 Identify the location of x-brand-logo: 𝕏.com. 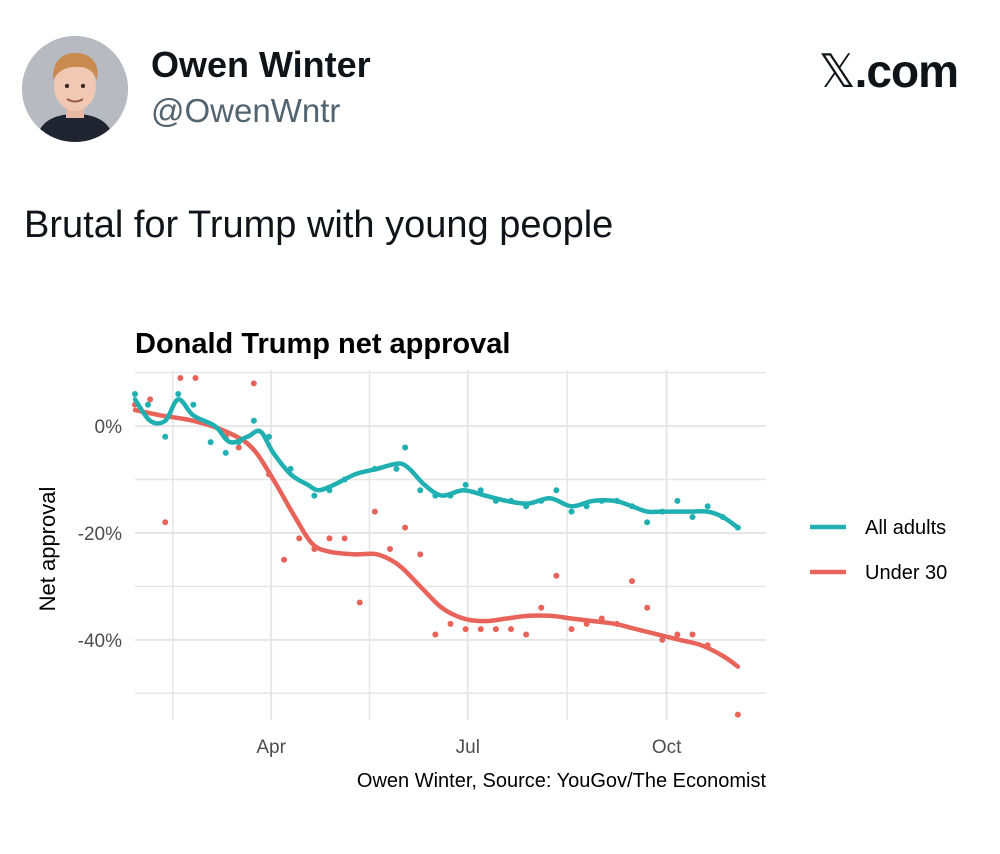
(888, 71).